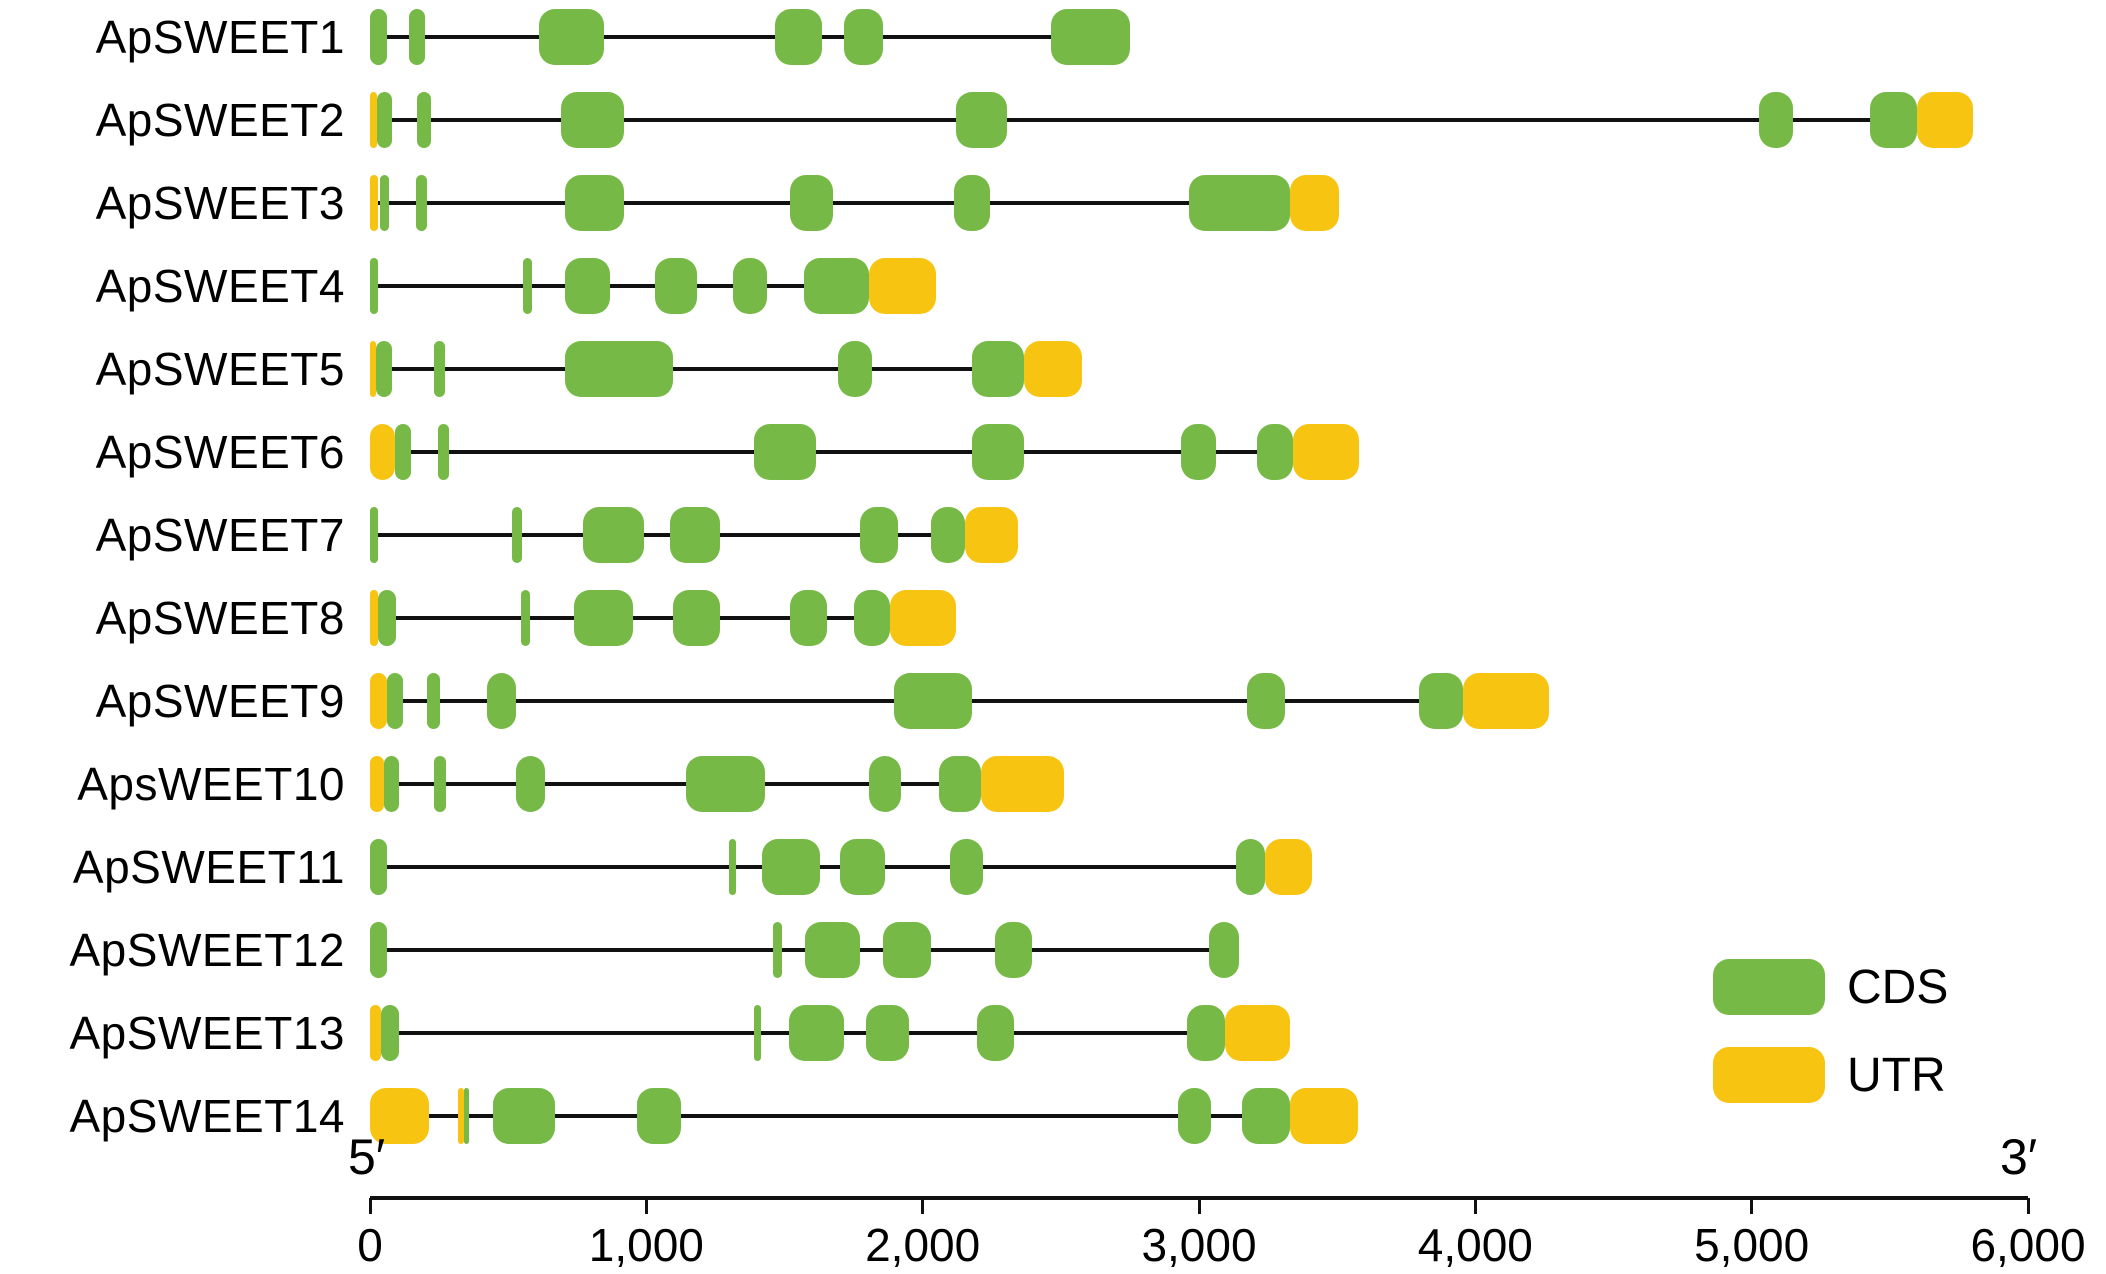 This screenshot has width=2106, height=1274. I want to click on gene-row: ApSWEET11, so click(1053, 867).